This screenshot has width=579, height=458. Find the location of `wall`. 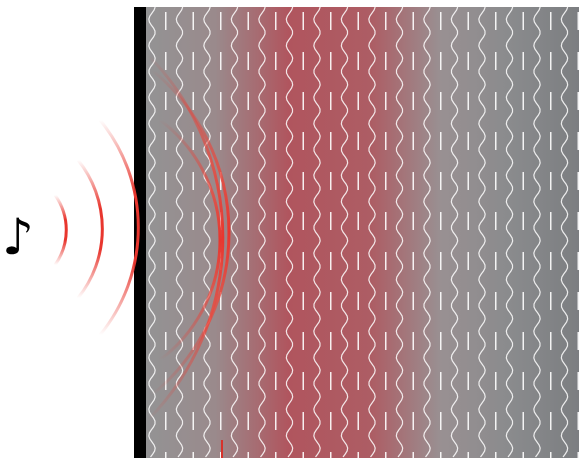

wall is located at coordinates (140, 232).